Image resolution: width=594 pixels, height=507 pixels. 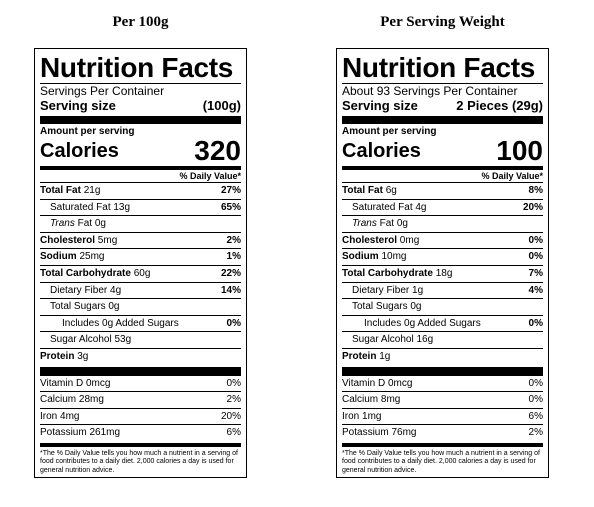 What do you see at coordinates (442, 105) in the screenshot?
I see `serving-size-row: Serving size 2 Pieces (29g)` at bounding box center [442, 105].